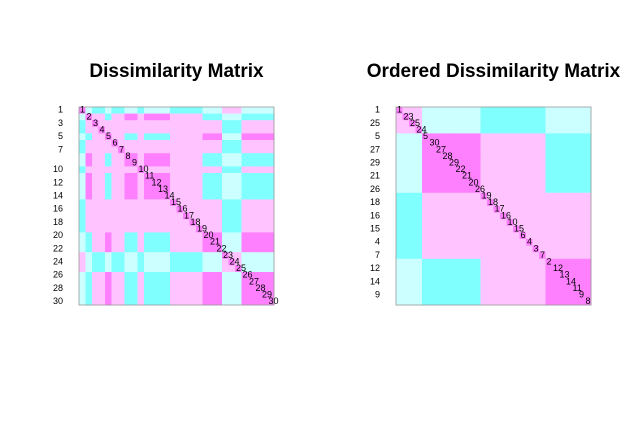 This screenshot has height=433, width=634. I want to click on y-tick-label: 30, so click(58, 301).